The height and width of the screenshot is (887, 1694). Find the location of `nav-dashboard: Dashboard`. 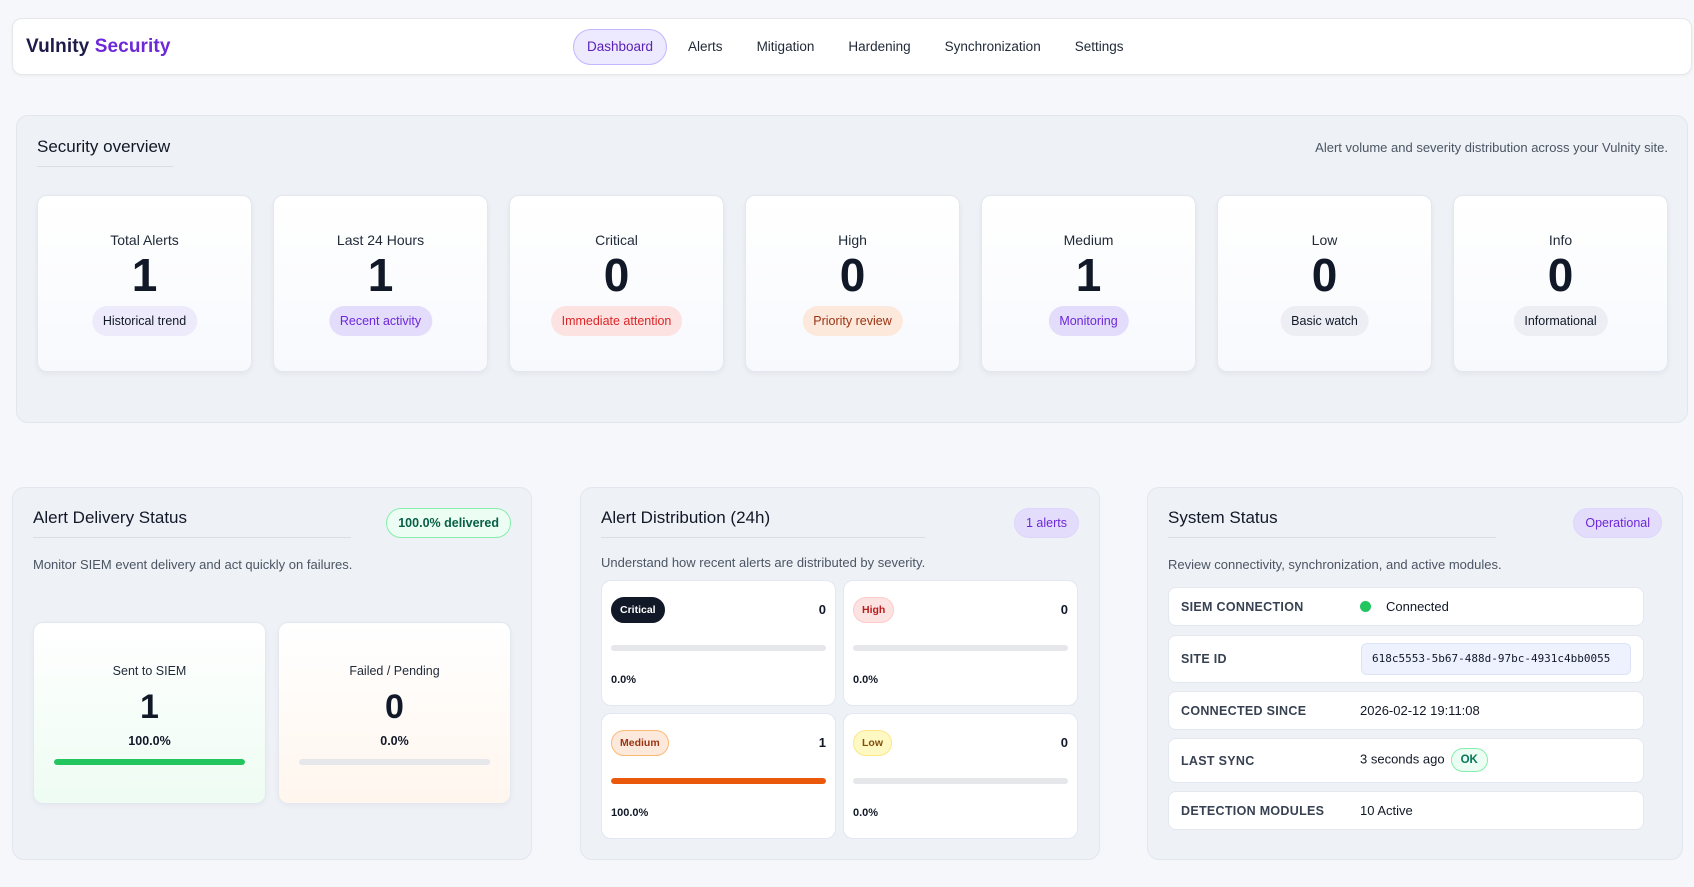

nav-dashboard: Dashboard is located at coordinates (620, 47).